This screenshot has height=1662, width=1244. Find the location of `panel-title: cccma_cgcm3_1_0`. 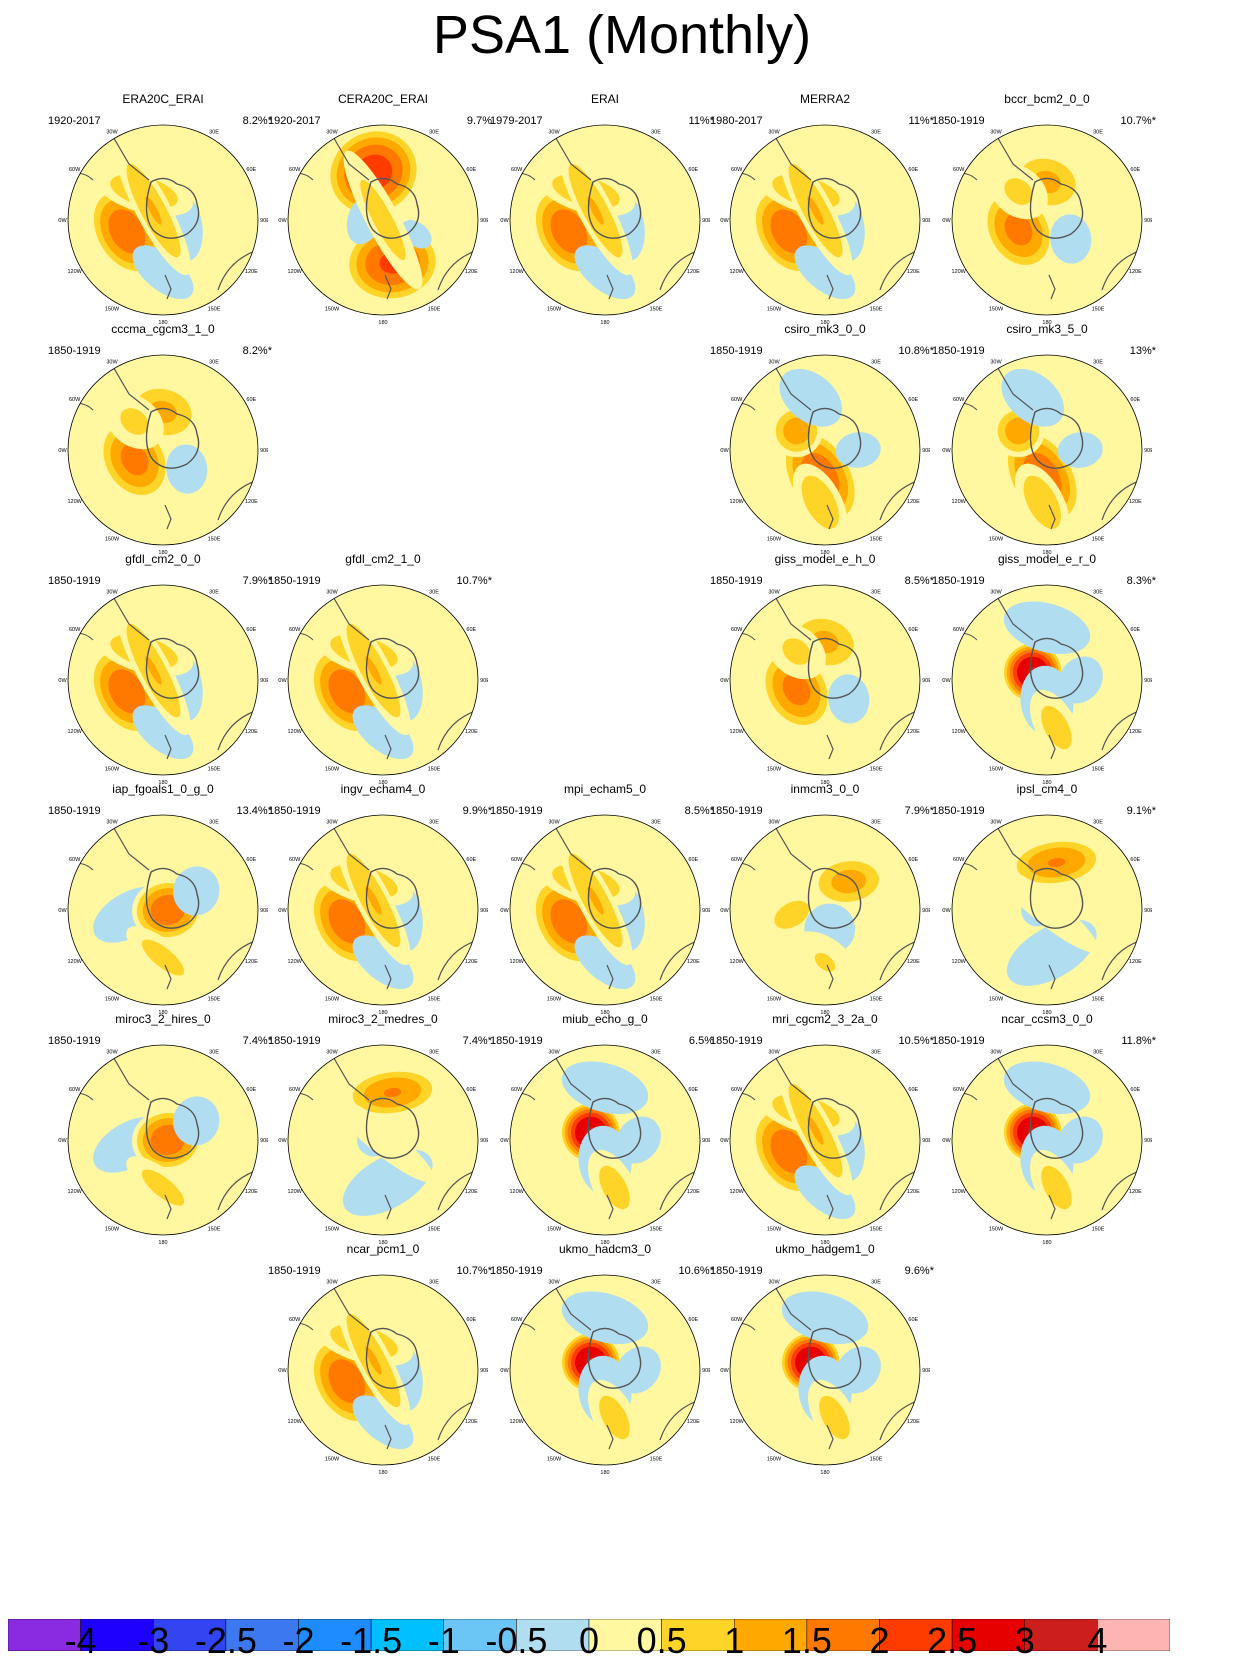

panel-title: cccma_cgcm3_1_0 is located at coordinates (163, 329).